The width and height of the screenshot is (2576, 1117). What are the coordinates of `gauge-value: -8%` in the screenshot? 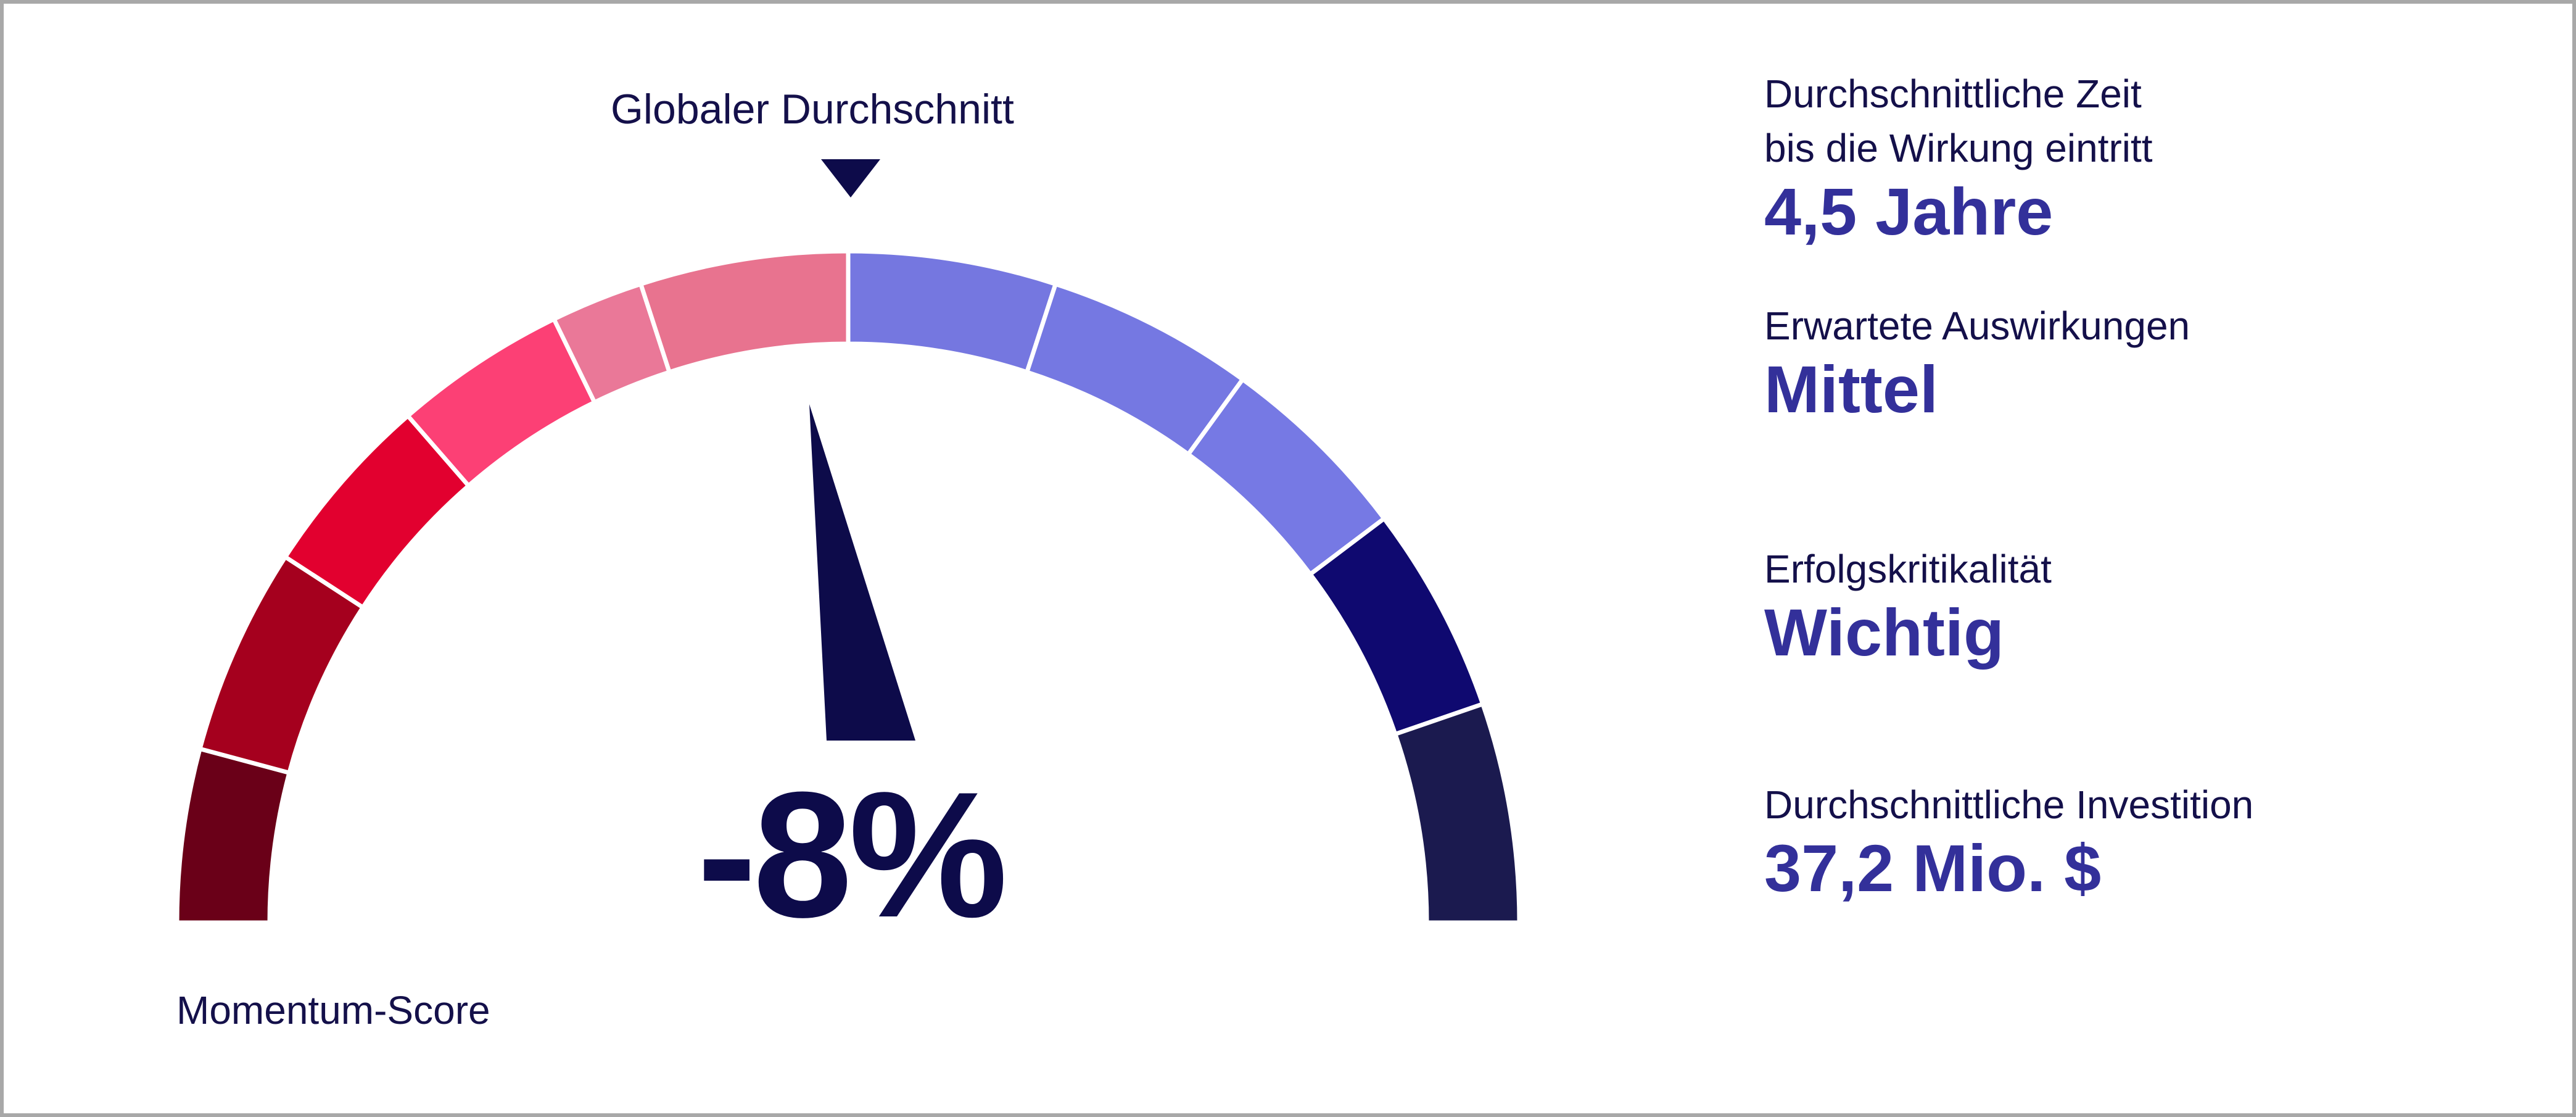 It's located at (852, 855).